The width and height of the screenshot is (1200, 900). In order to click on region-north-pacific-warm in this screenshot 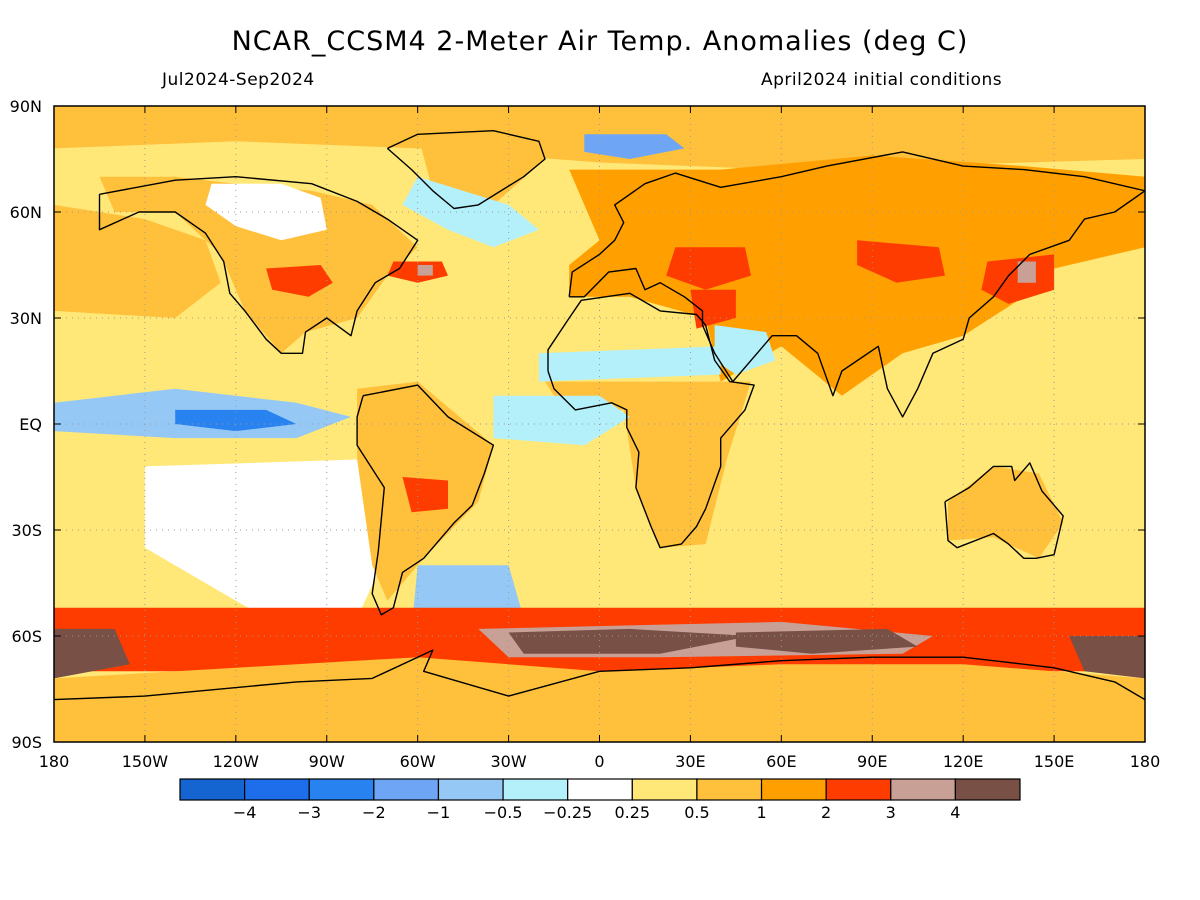, I will do `click(137, 261)`.